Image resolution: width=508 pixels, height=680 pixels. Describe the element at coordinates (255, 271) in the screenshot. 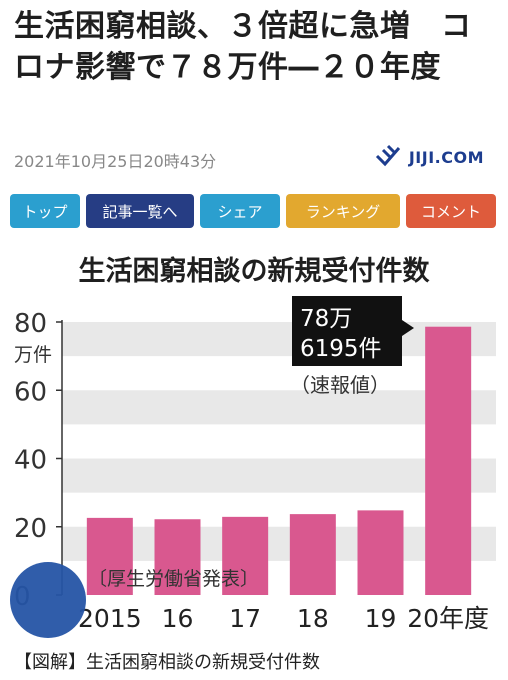

I see `chart-title: 生活困窮相談の新規受付件数` at that location.